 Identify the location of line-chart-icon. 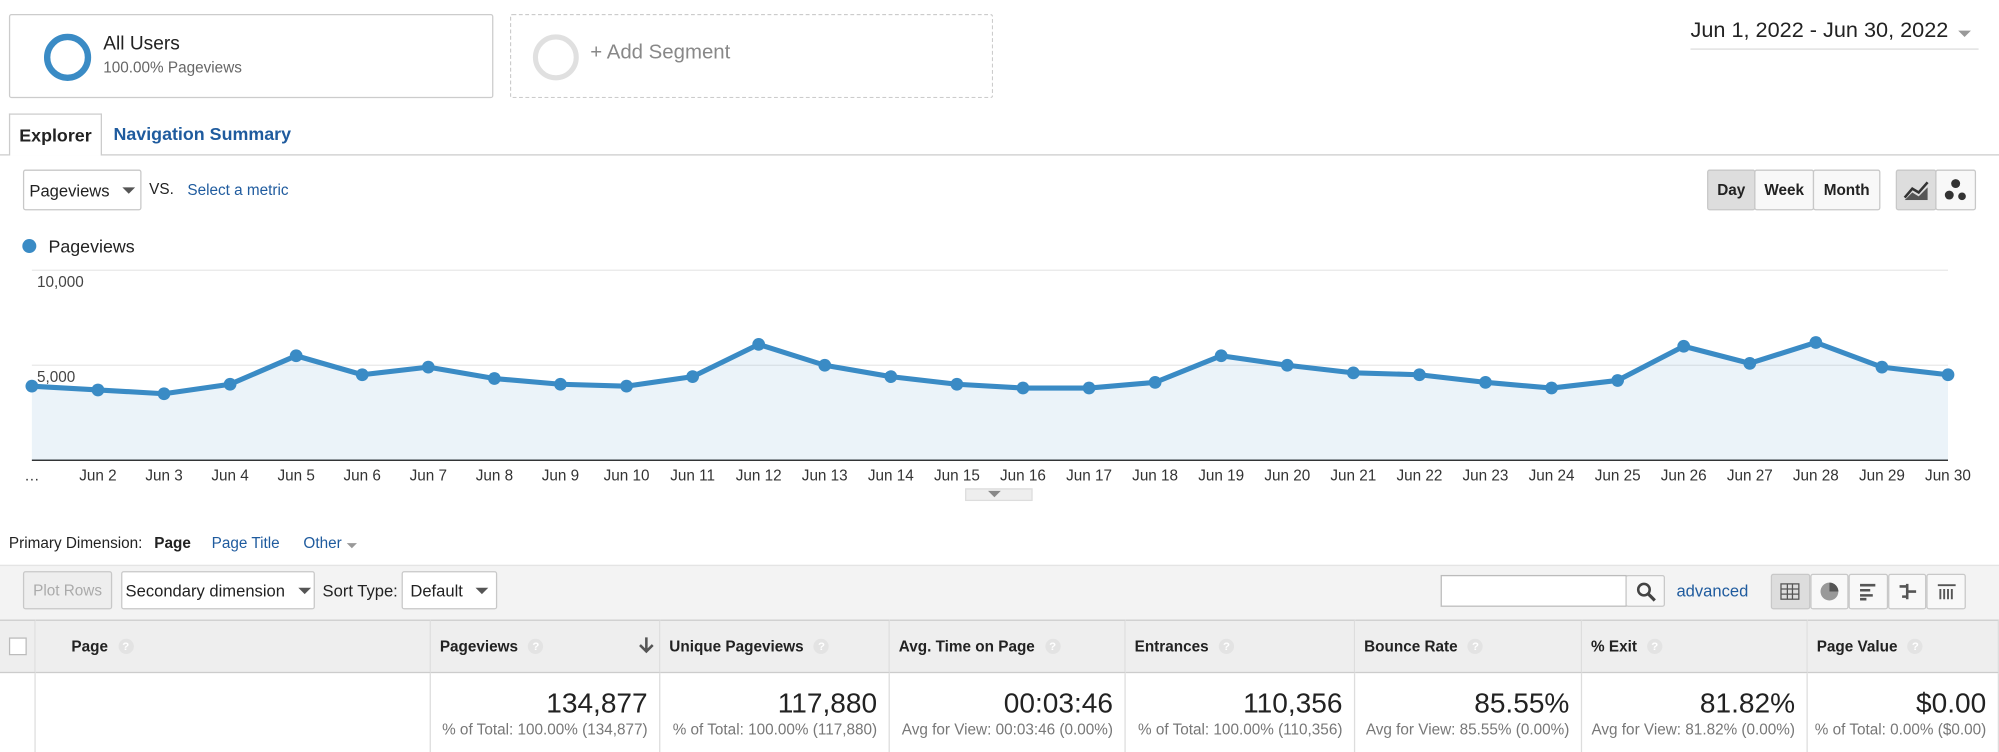
(1916, 191).